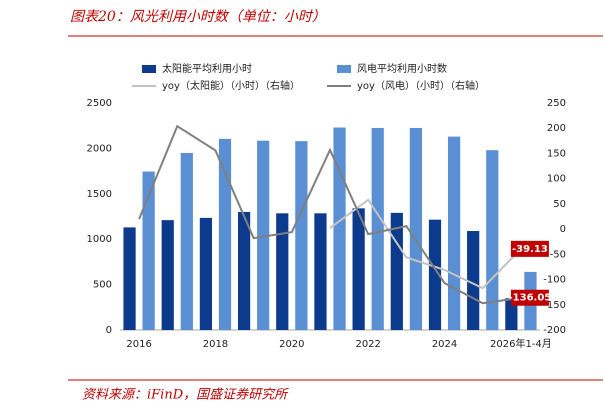 The height and width of the screenshot is (413, 605). I want to click on y-tick-label: 1500, so click(99, 194).